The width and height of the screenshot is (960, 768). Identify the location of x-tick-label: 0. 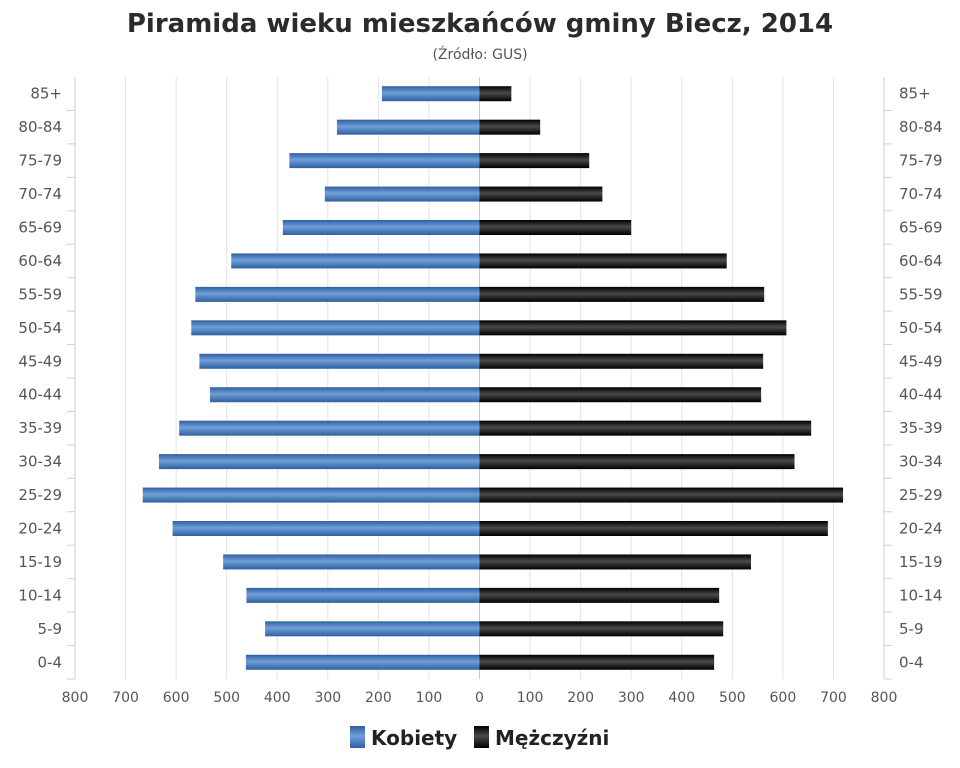
(479, 698).